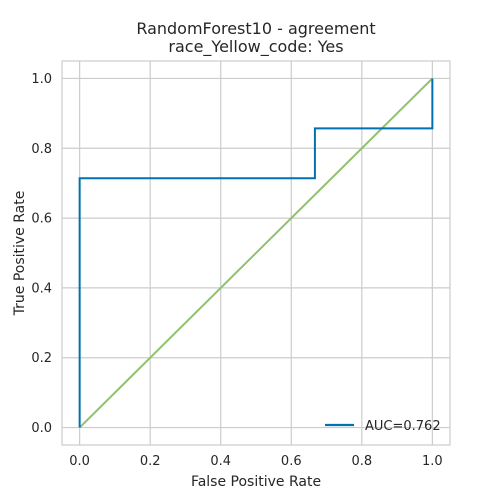 This screenshot has width=500, height=500. I want to click on y-tick-label: 1.0, so click(41, 79).